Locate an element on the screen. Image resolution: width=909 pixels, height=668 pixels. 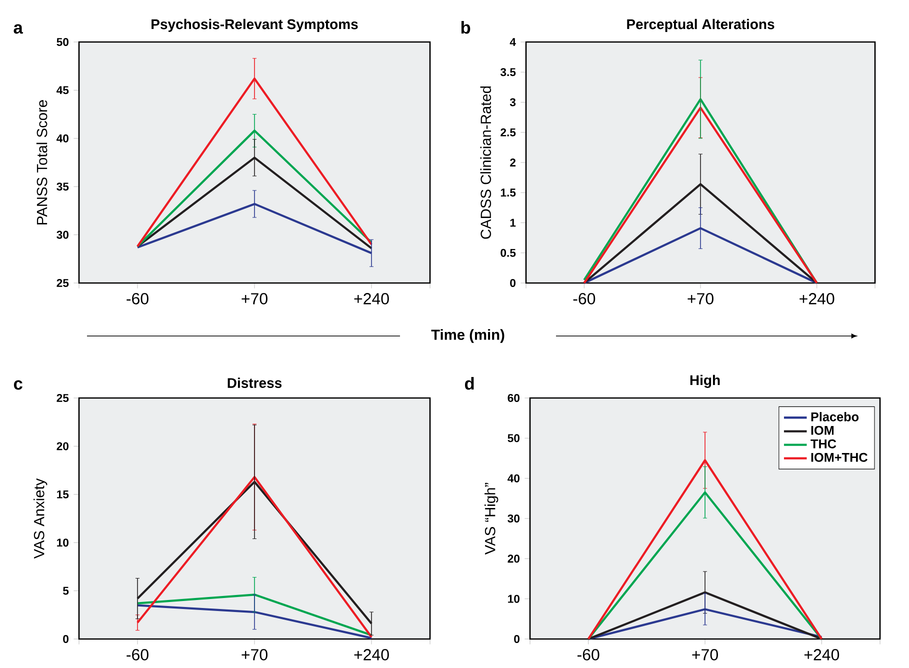
legend-label: Placebo is located at coordinates (835, 417).